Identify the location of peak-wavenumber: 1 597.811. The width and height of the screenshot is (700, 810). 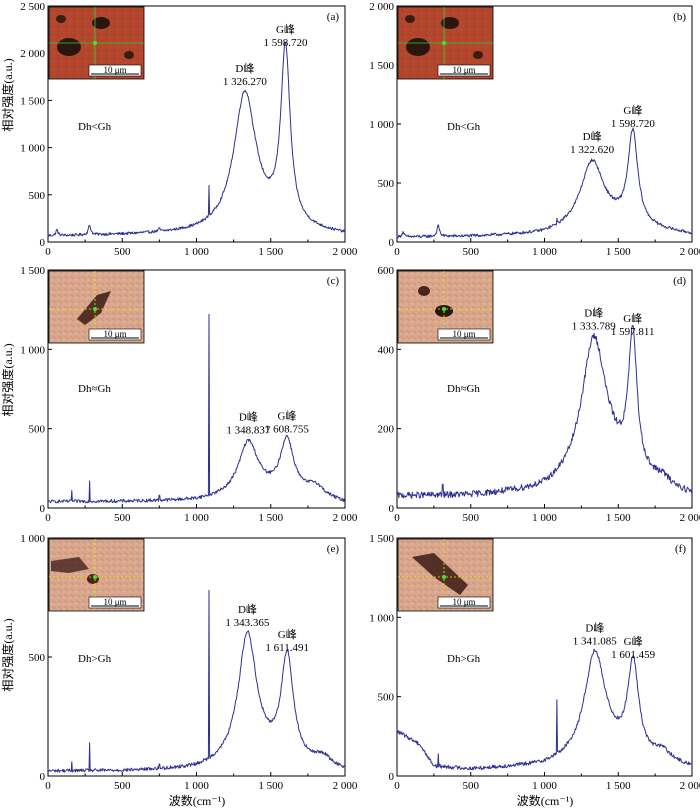
(633, 332).